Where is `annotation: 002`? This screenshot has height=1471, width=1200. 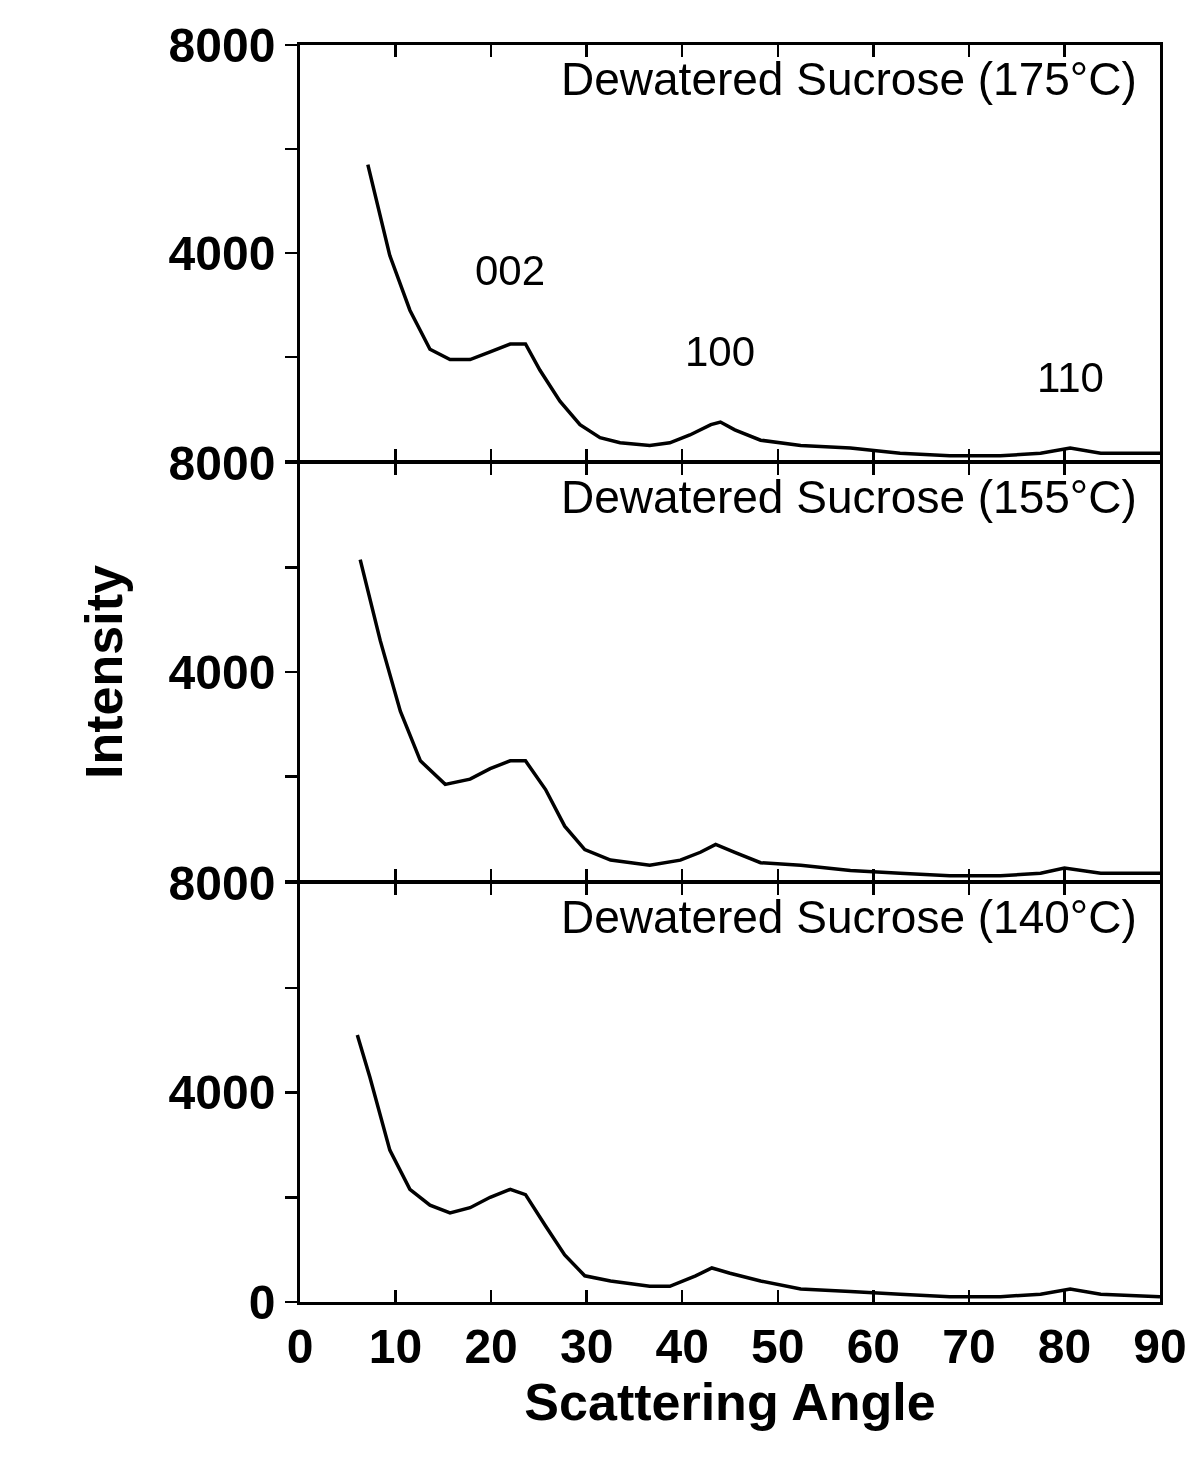
annotation: 002 is located at coordinates (510, 270).